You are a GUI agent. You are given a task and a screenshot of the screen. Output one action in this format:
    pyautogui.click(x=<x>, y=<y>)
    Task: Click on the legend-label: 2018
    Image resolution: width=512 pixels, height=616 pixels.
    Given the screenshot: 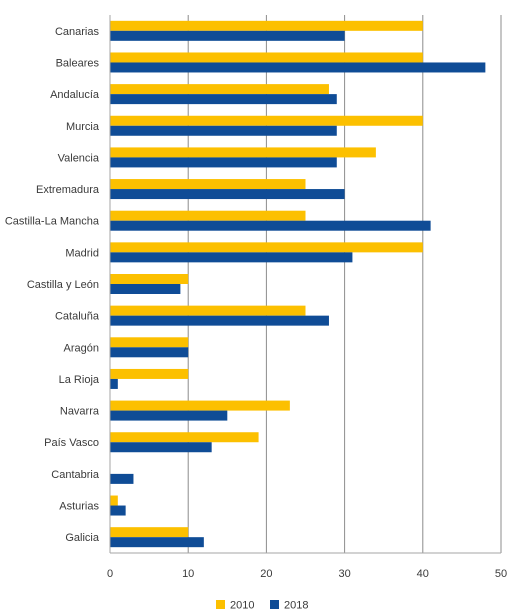 What is the action you would take?
    pyautogui.click(x=296, y=606)
    